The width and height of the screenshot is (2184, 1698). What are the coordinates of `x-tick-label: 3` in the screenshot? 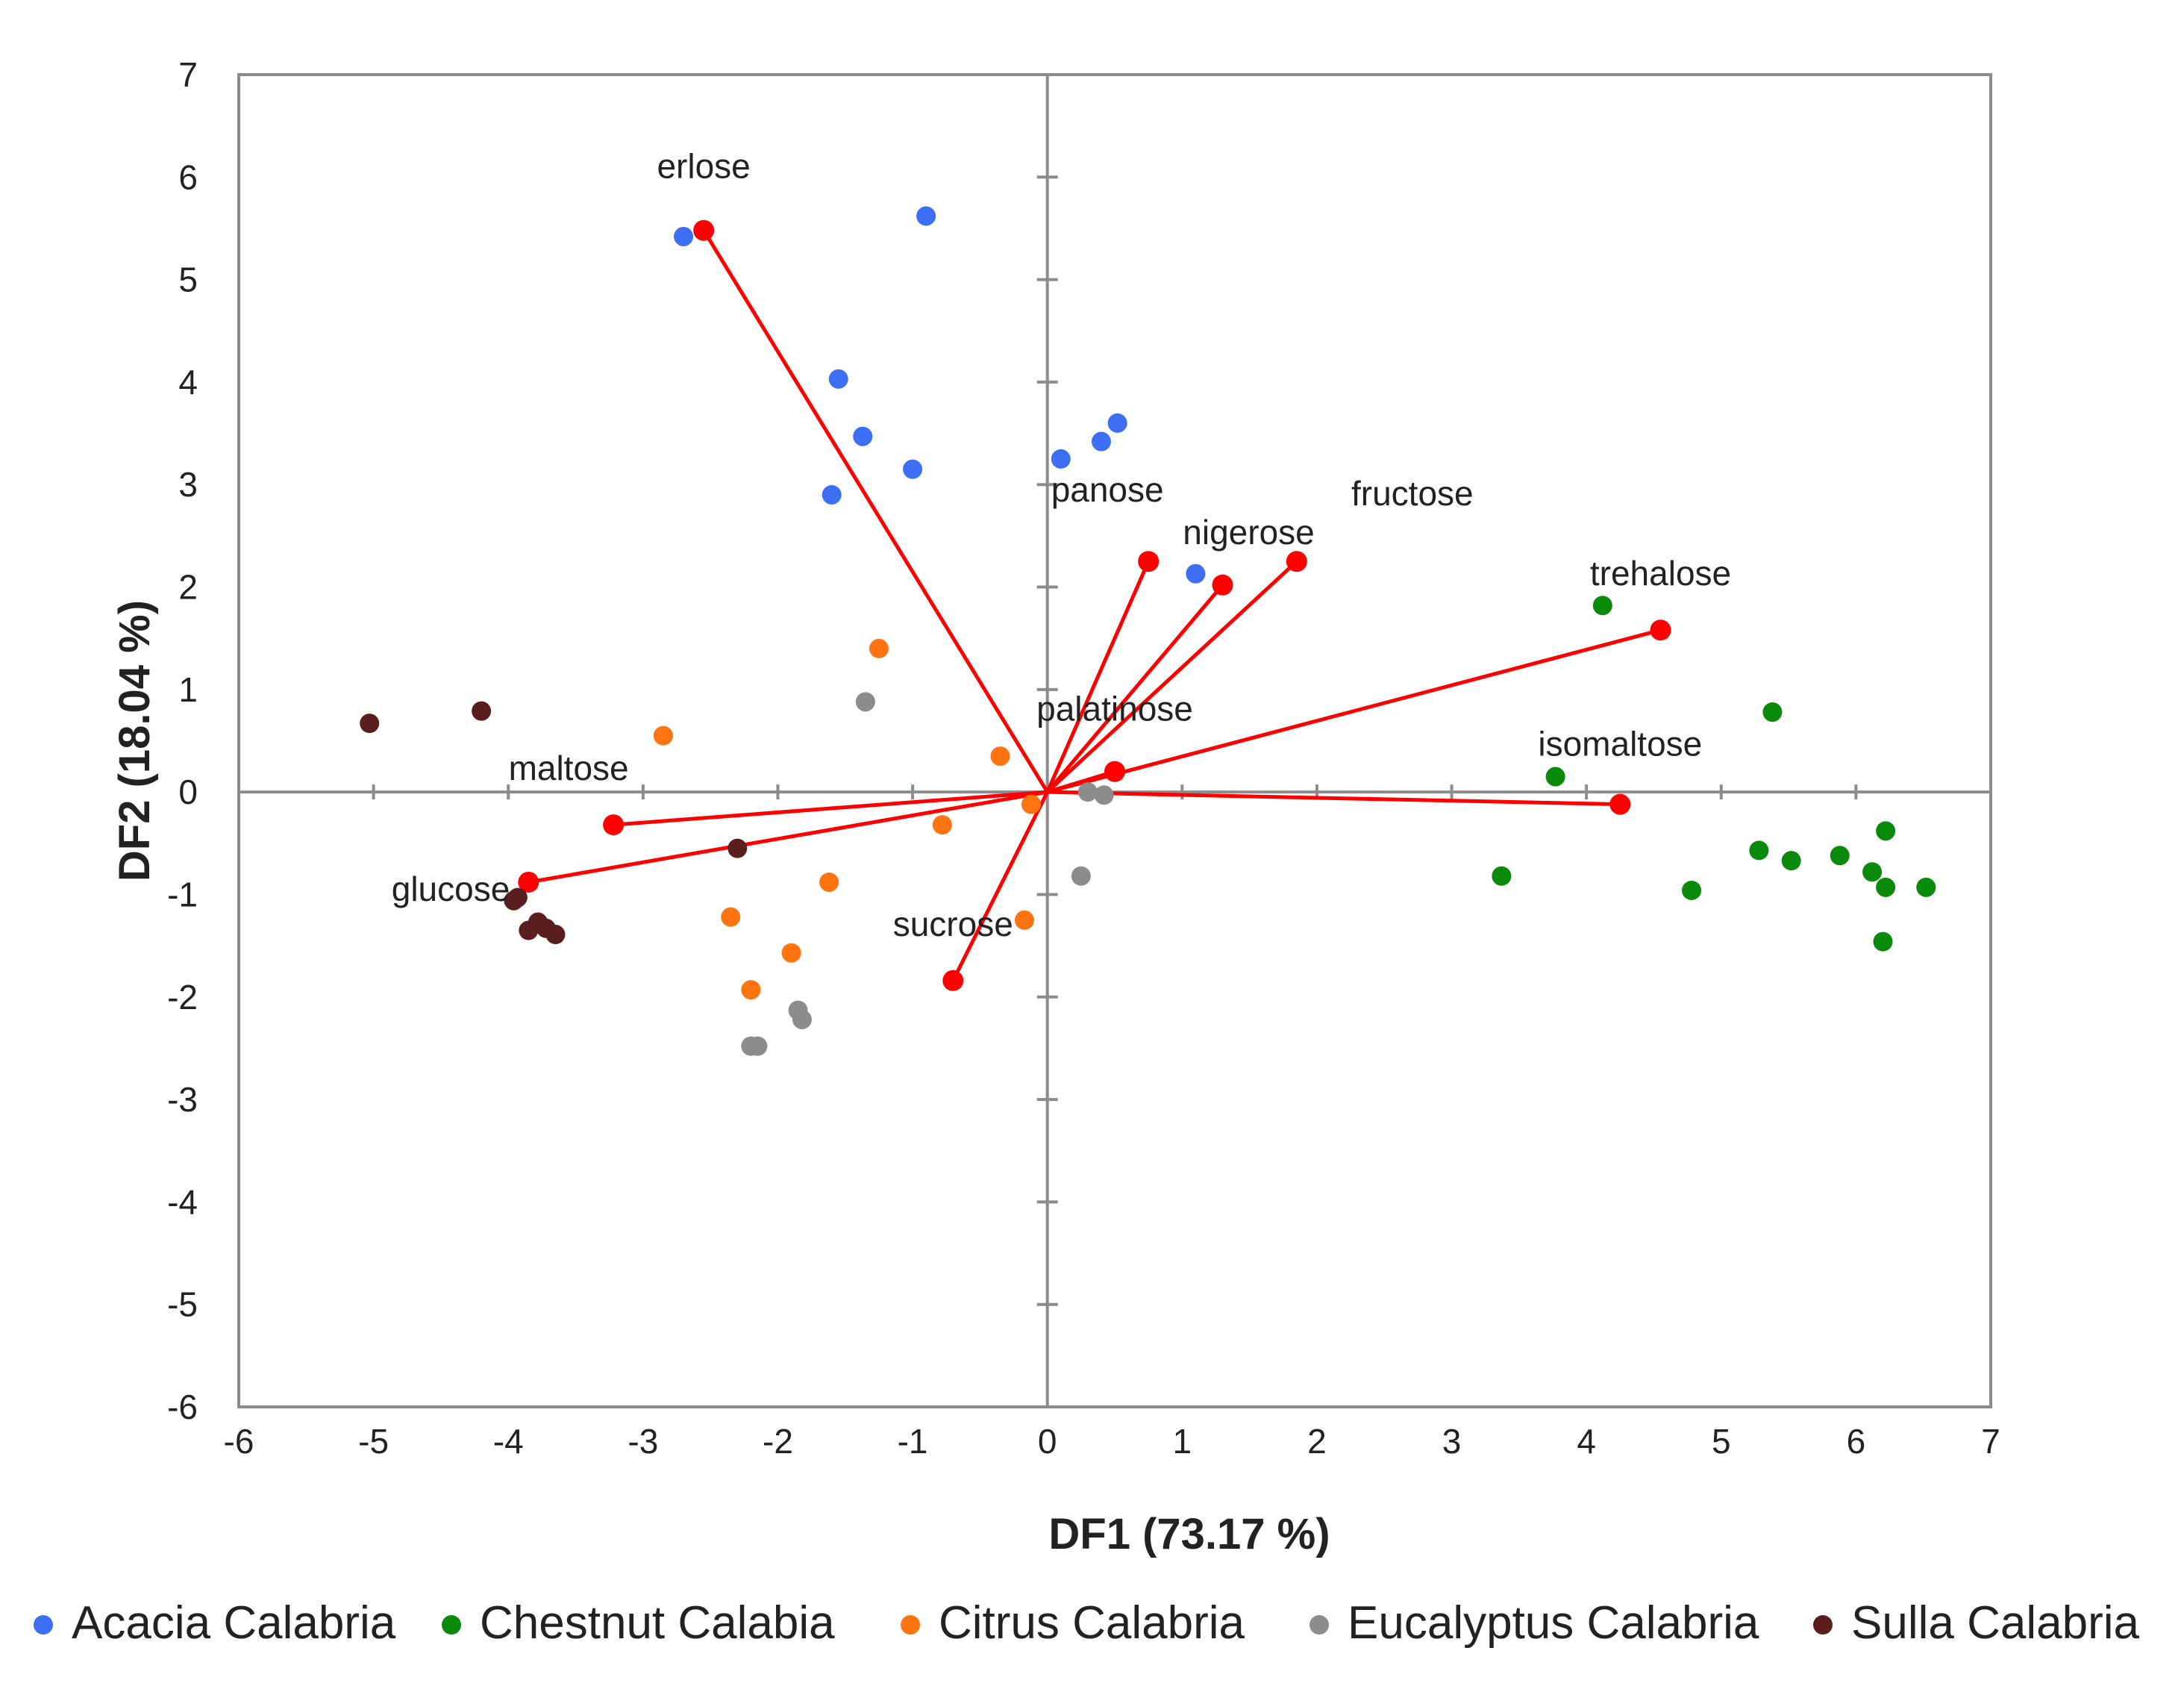 It's located at (1452, 1441).